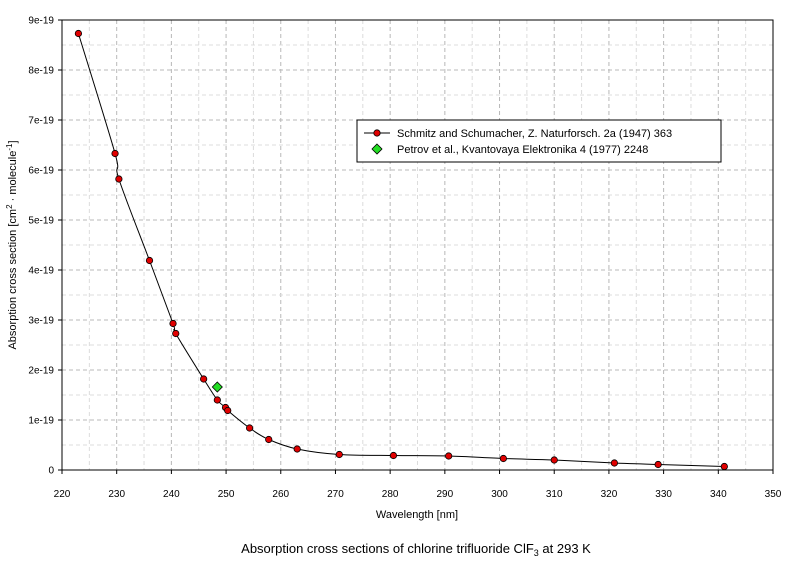  I want to click on x-tick-label: 340, so click(718, 494).